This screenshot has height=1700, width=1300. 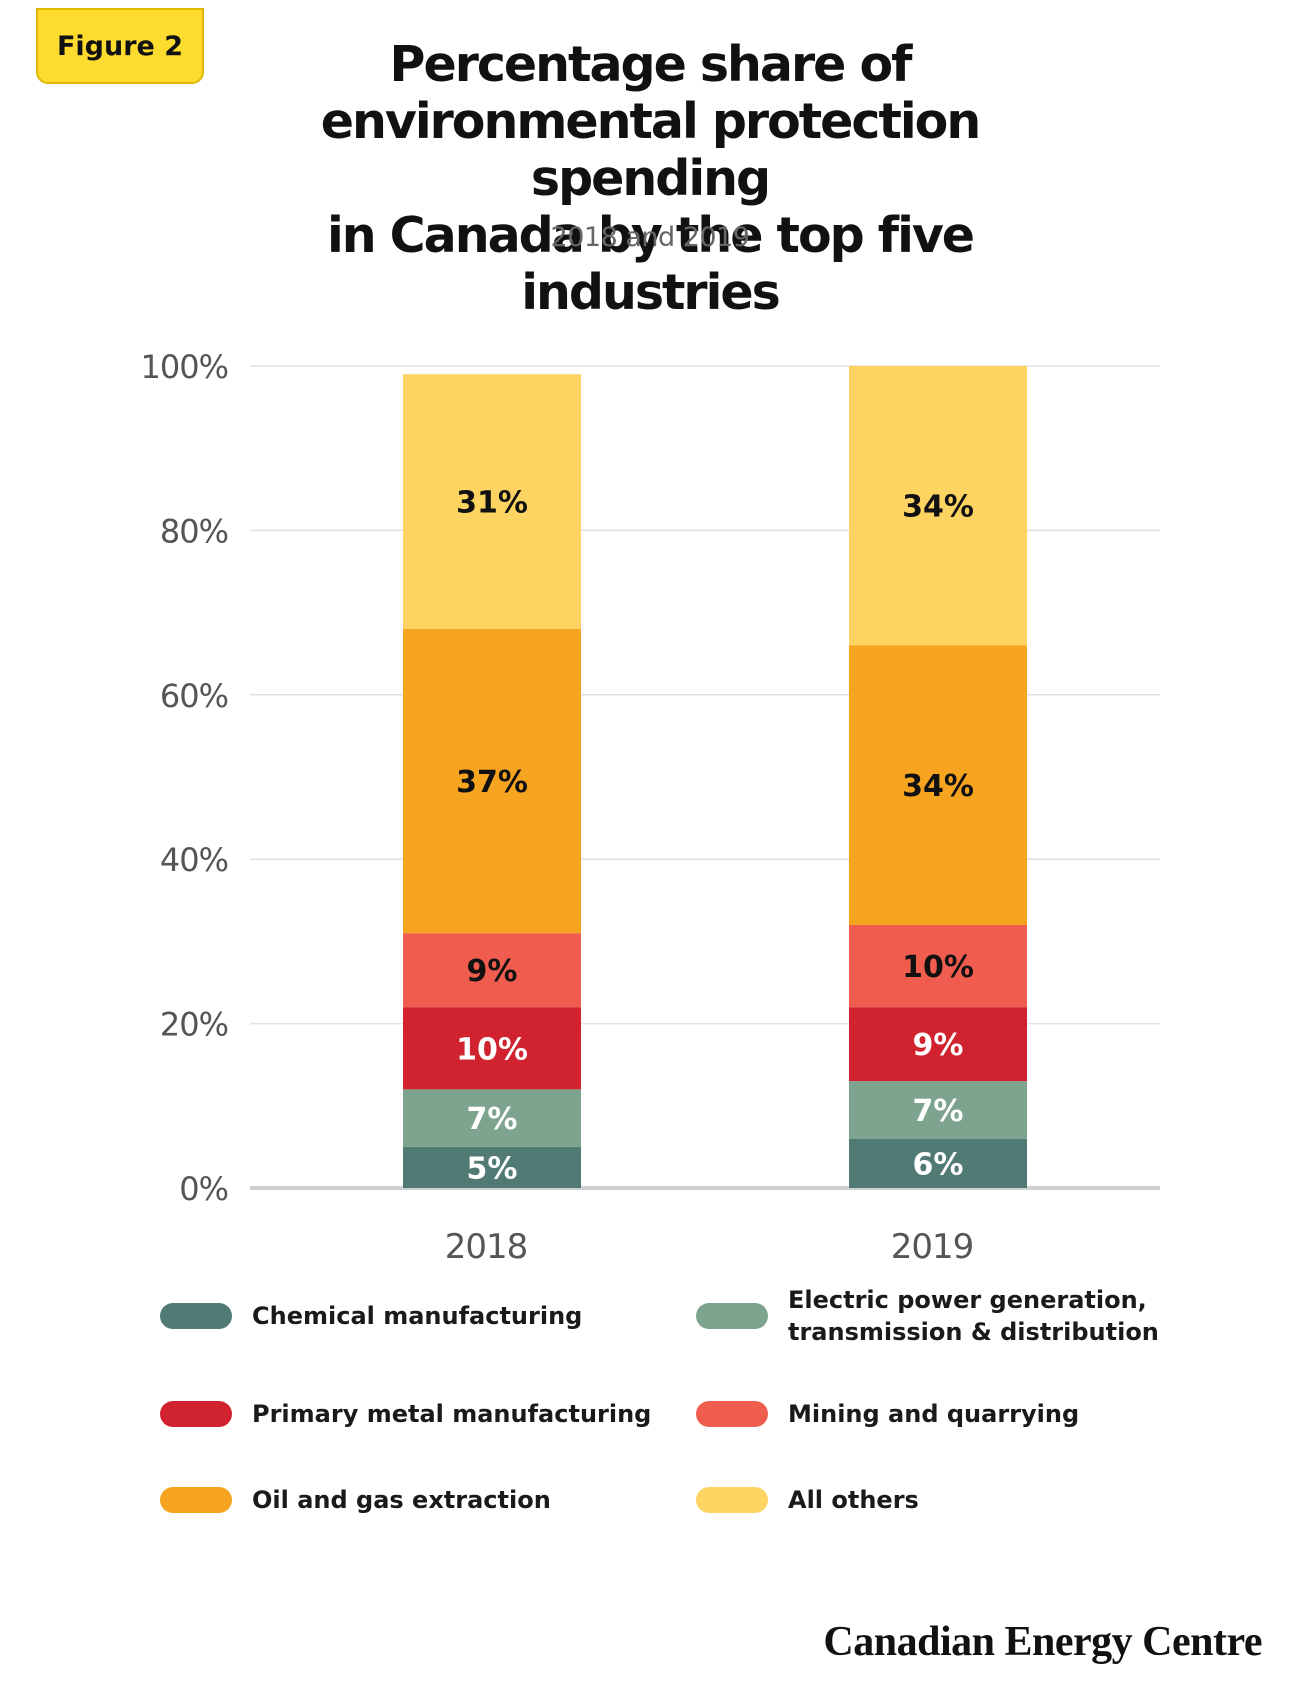 What do you see at coordinates (417, 1316) in the screenshot?
I see `legend-label: Chemical manufacturing` at bounding box center [417, 1316].